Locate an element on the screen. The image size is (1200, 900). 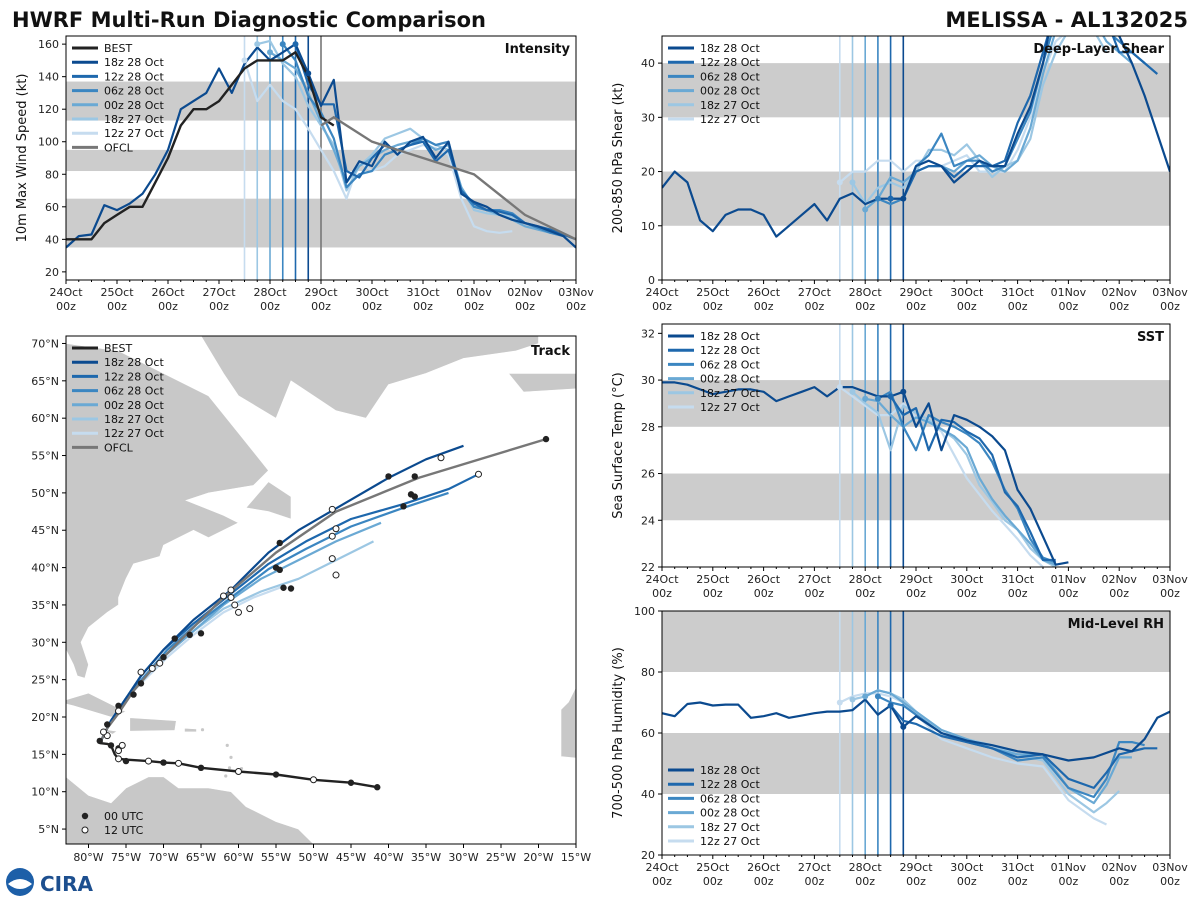
ofcl-track is located at coordinates (322, 590).